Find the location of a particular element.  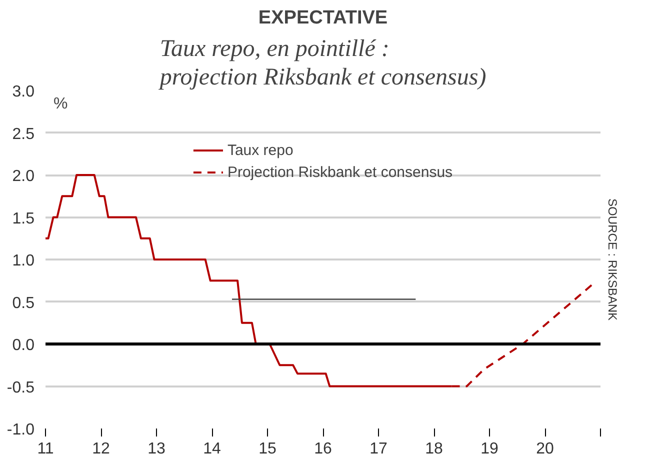

x-tick-label: 15 is located at coordinates (267, 449).